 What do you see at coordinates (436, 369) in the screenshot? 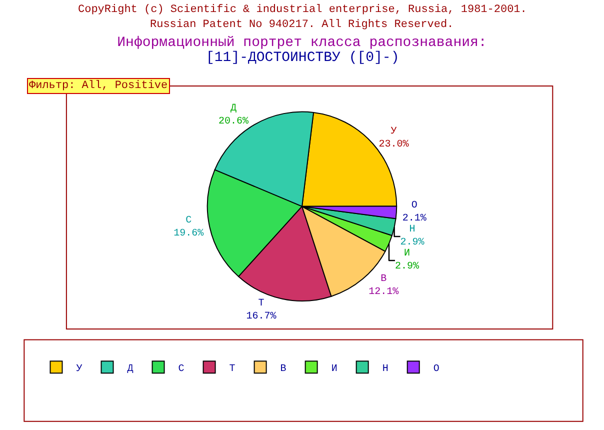
I see `legend-label: О` at bounding box center [436, 369].